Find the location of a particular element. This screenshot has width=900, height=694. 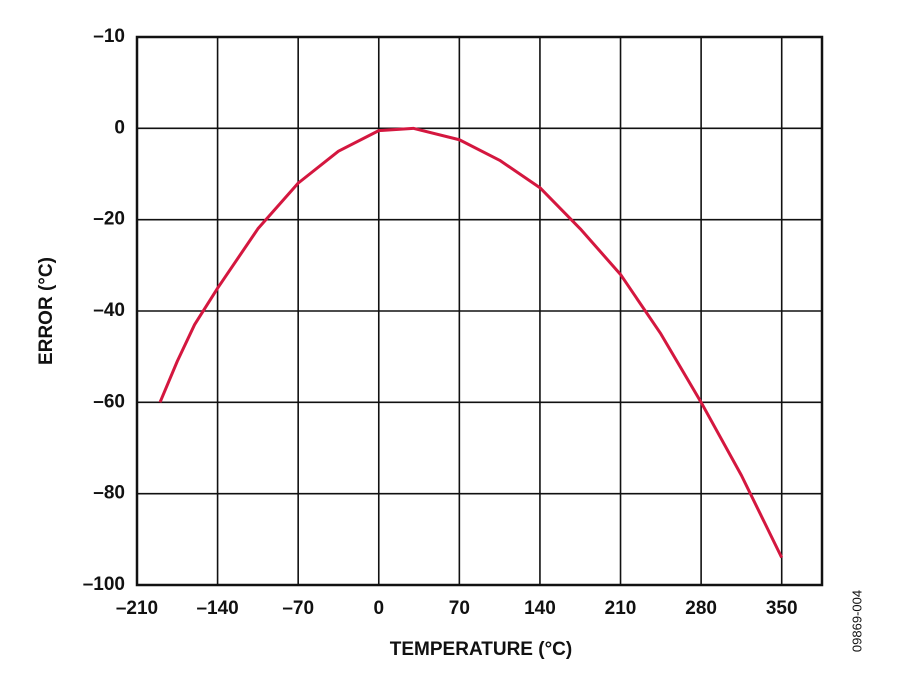

x-tick-label: –140 is located at coordinates (217, 608).